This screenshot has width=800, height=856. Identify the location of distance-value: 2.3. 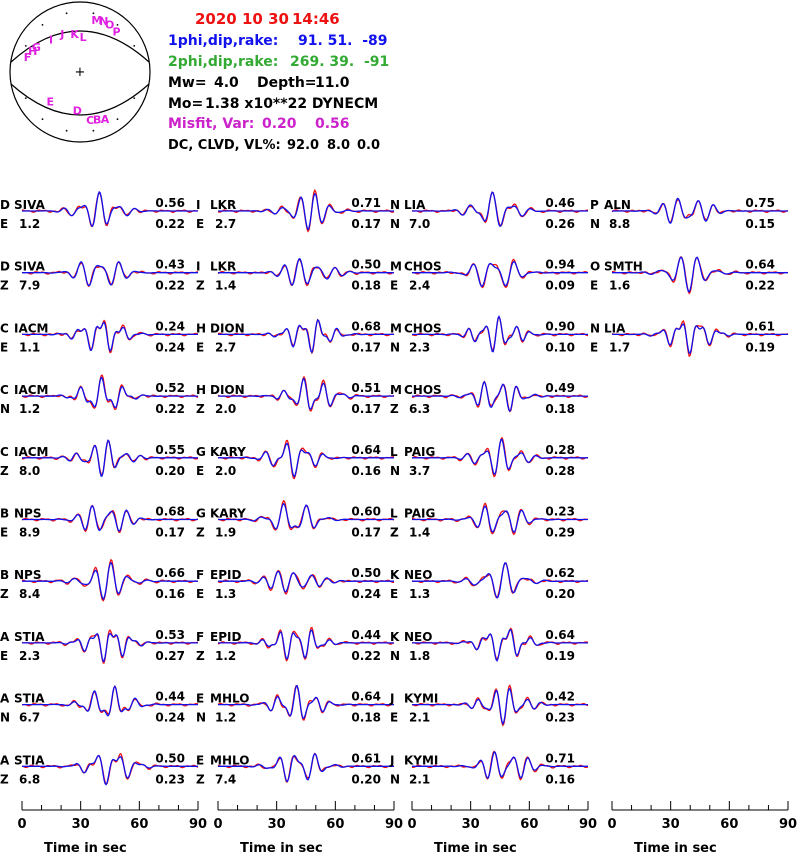
(29, 656).